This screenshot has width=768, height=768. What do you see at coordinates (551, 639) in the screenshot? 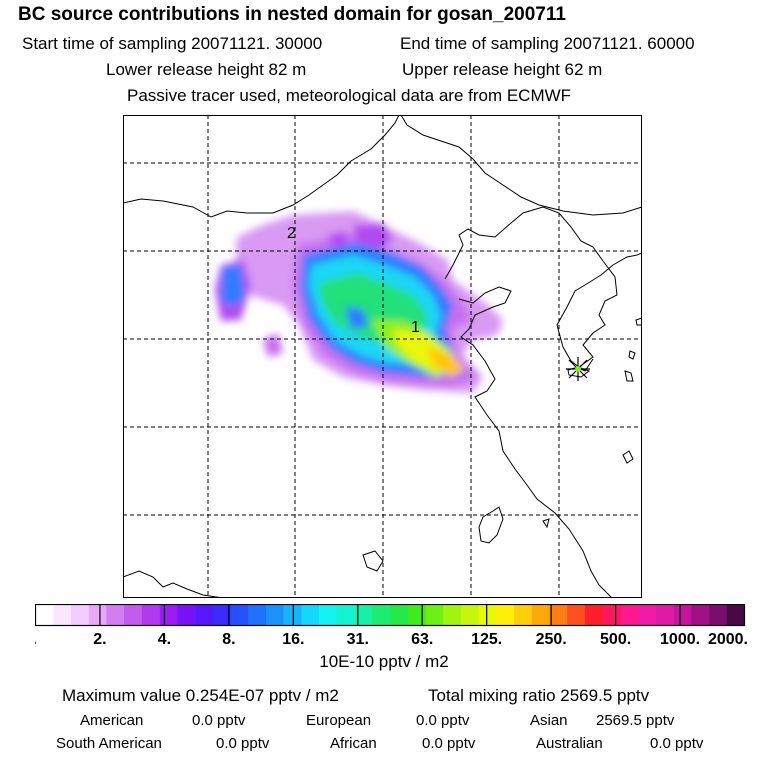
I see `colorbar-tick-label: 250.` at bounding box center [551, 639].